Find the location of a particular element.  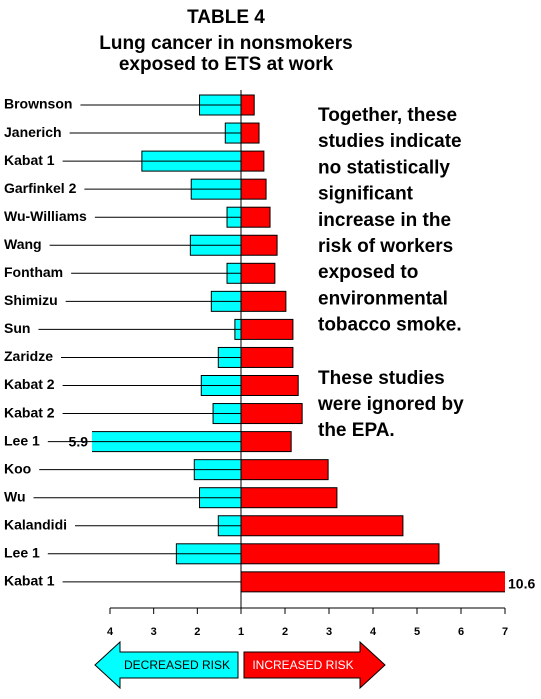

annotation: tobacco smoke. is located at coordinates (390, 325).